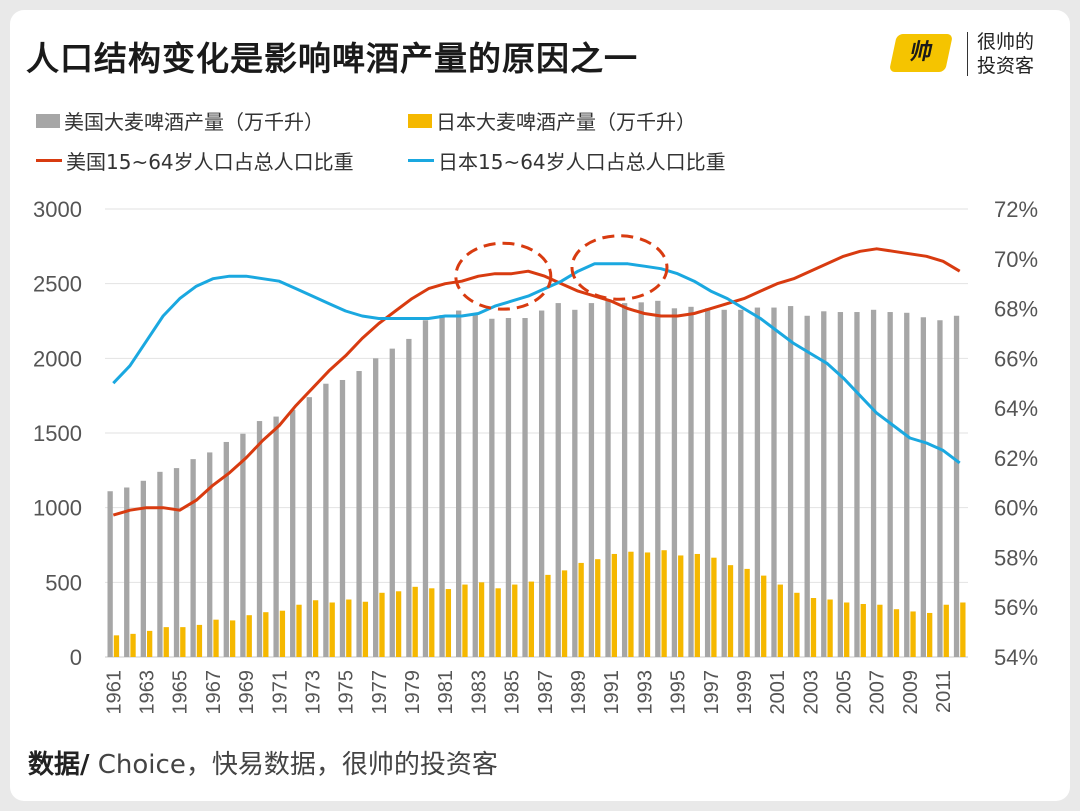 The image size is (1080, 811). I want to click on y-right-tick-label: 62%, so click(1016, 458).